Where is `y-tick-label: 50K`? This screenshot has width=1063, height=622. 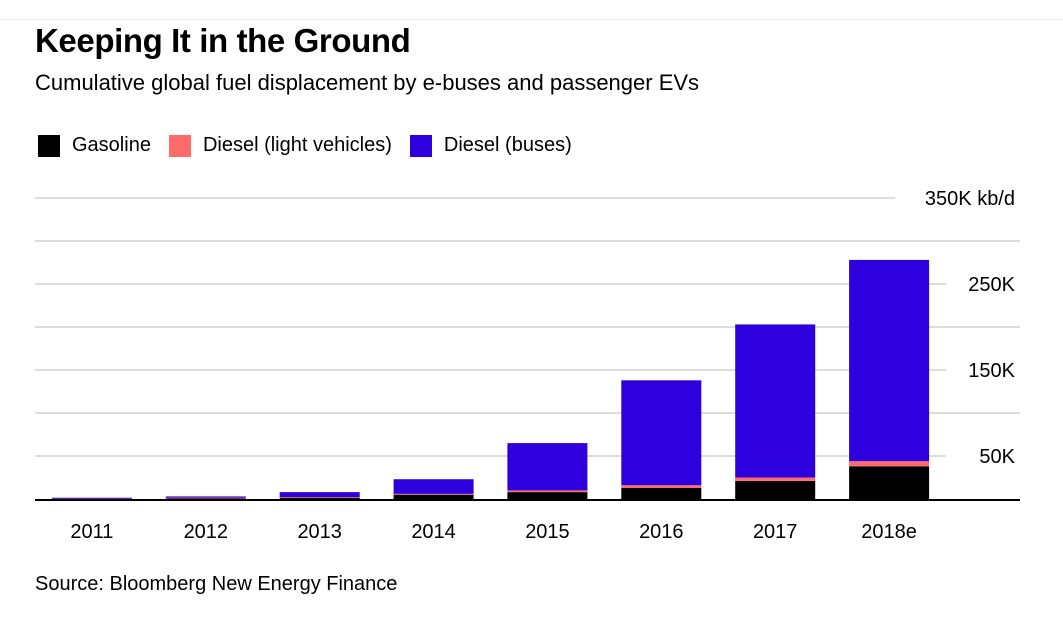
y-tick-label: 50K is located at coordinates (997, 457).